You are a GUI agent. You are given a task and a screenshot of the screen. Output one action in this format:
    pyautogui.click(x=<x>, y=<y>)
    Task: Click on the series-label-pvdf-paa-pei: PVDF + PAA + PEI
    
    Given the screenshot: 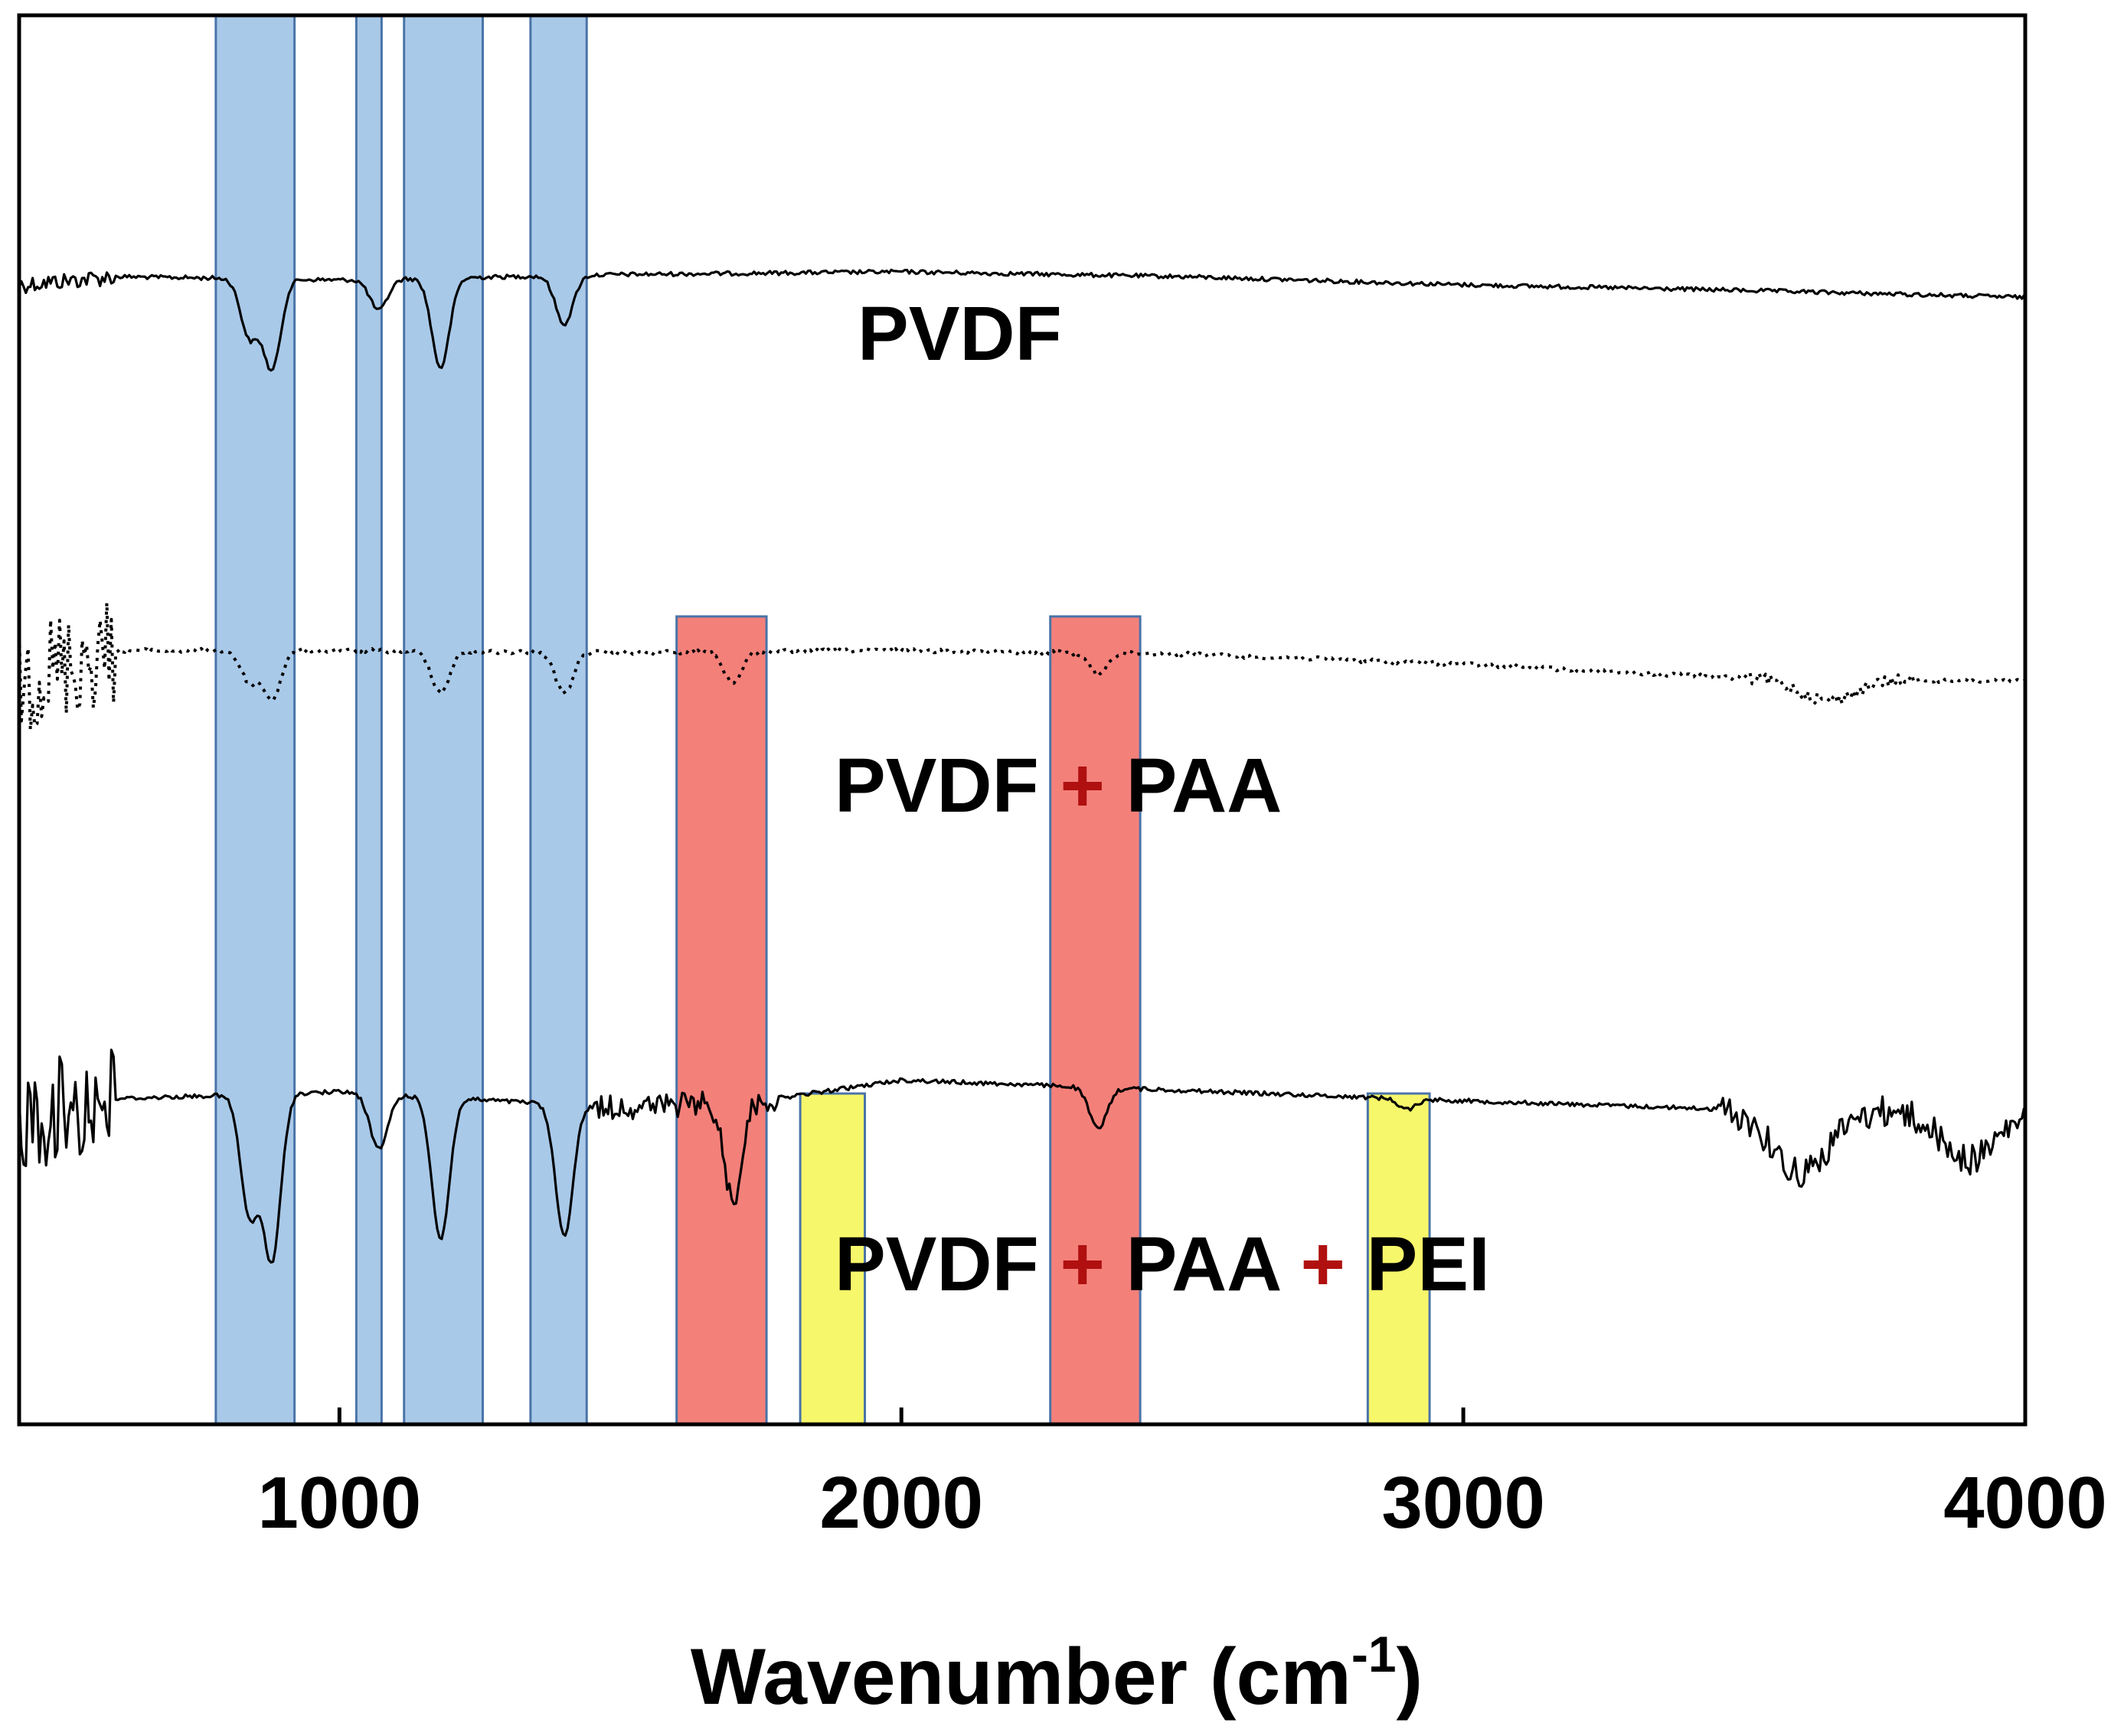 What is the action you would take?
    pyautogui.click(x=1162, y=1264)
    